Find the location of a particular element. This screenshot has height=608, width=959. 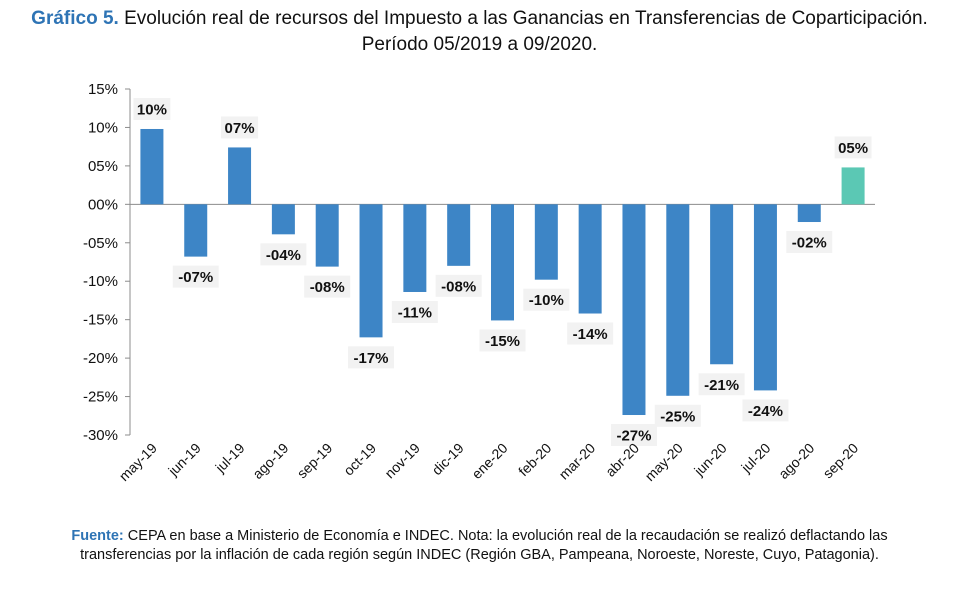

data-label: 05% is located at coordinates (853, 148).